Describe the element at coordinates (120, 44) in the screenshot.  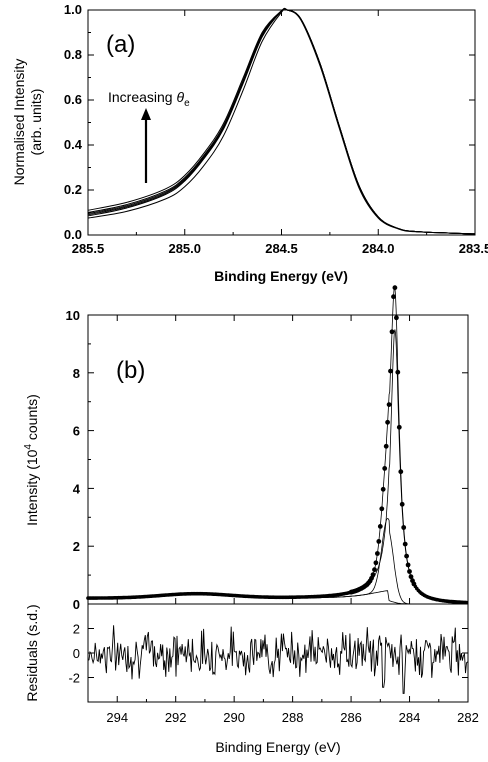
I see `chart-a-panel-label: (a)` at that location.